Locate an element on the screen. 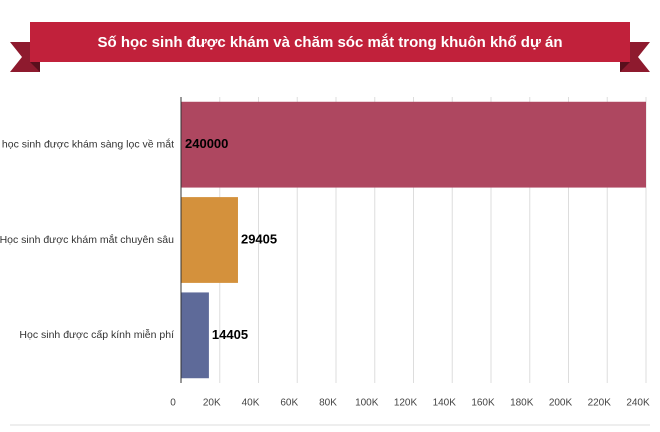  x-tick-label: 120K is located at coordinates (406, 403).